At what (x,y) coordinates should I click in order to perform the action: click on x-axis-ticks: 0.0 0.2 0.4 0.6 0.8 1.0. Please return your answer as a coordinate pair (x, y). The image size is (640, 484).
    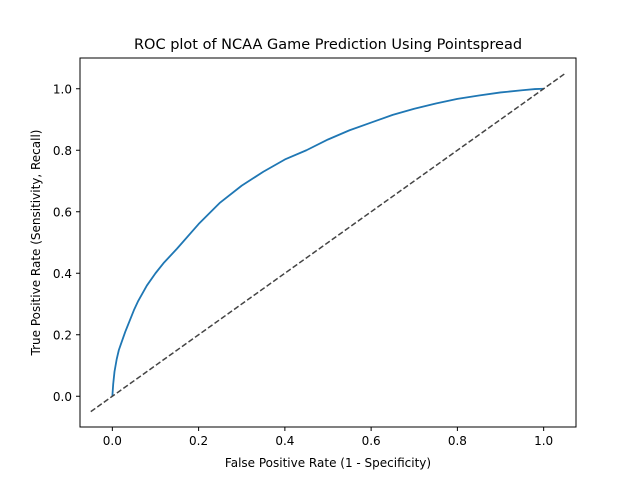
    Looking at the image, I should click on (328, 437).